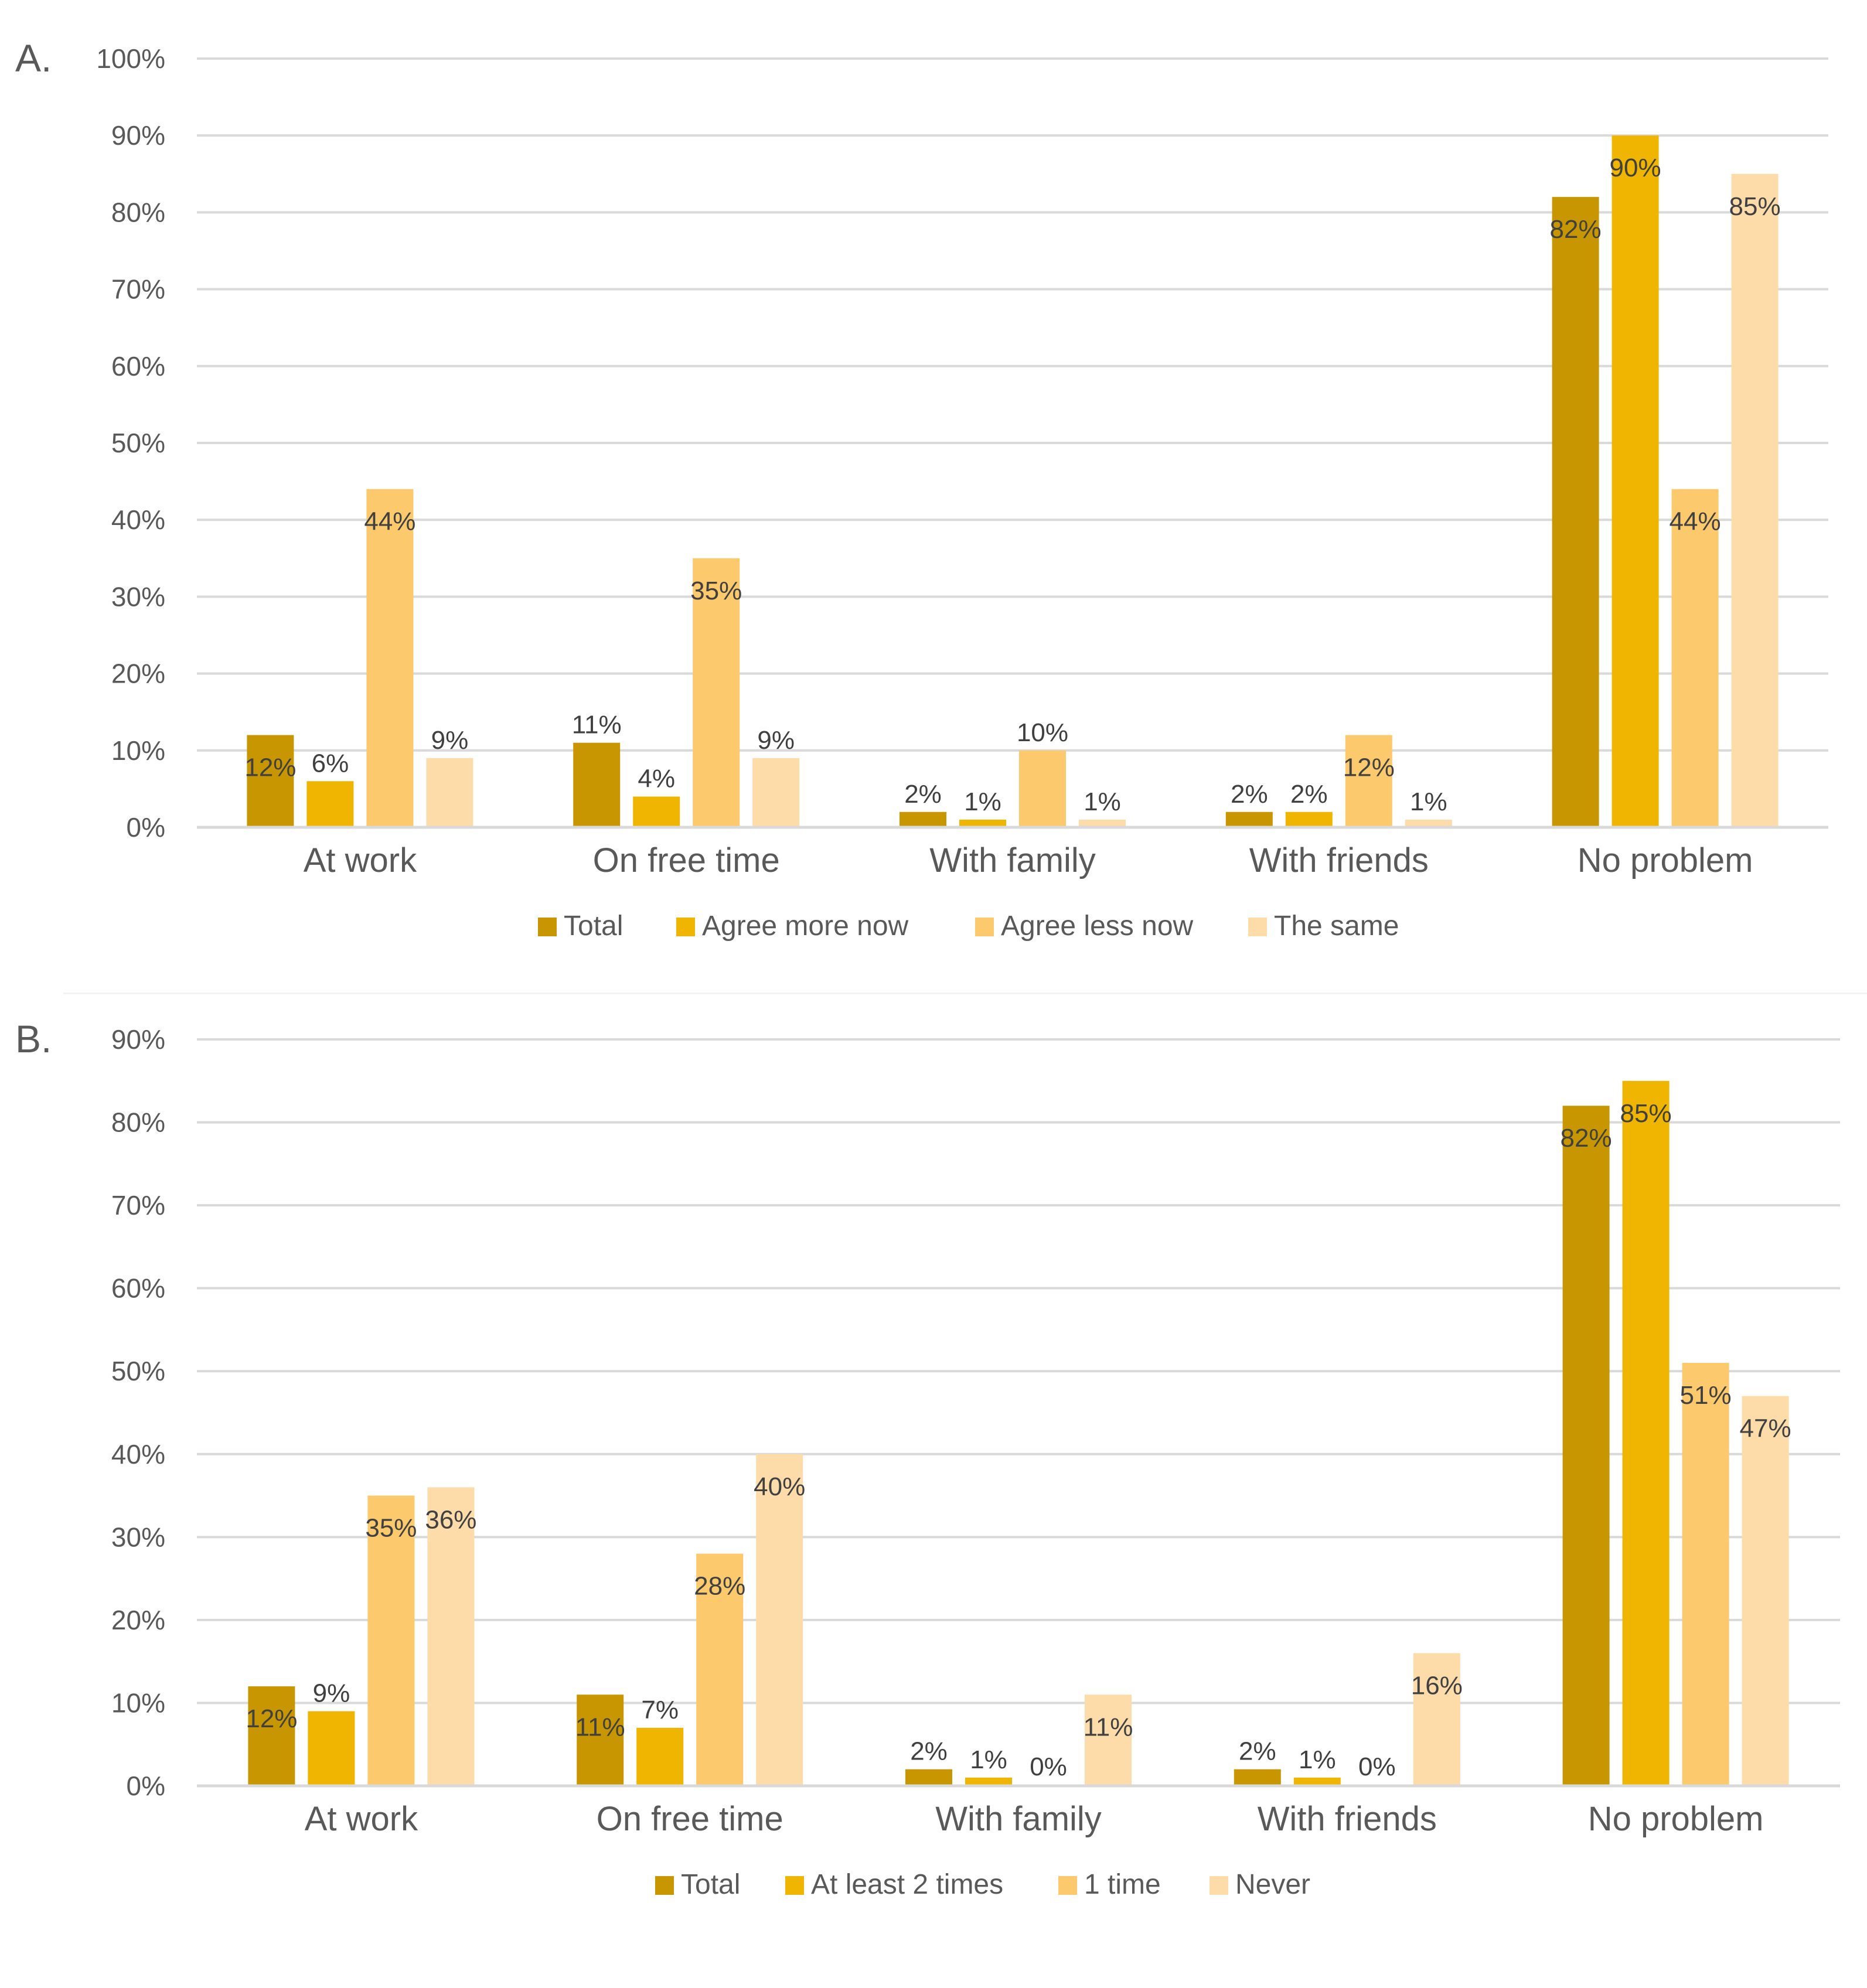 This screenshot has height=1988, width=1867. What do you see at coordinates (138, 1205) in the screenshot?
I see `y-tick-label: 70%` at bounding box center [138, 1205].